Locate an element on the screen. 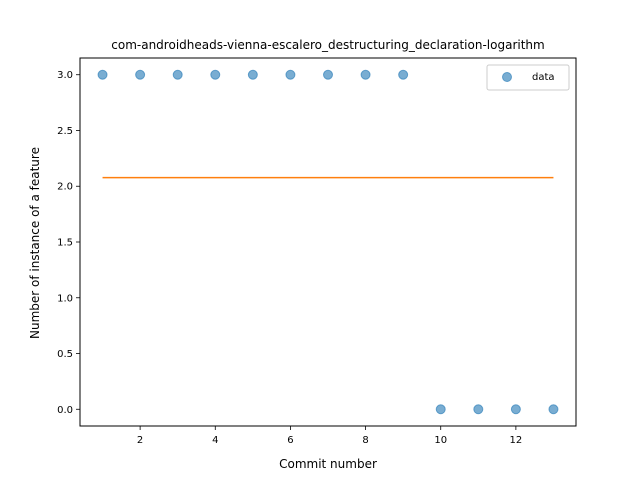 The height and width of the screenshot is (480, 640). x-tick-label: 12 is located at coordinates (516, 440).